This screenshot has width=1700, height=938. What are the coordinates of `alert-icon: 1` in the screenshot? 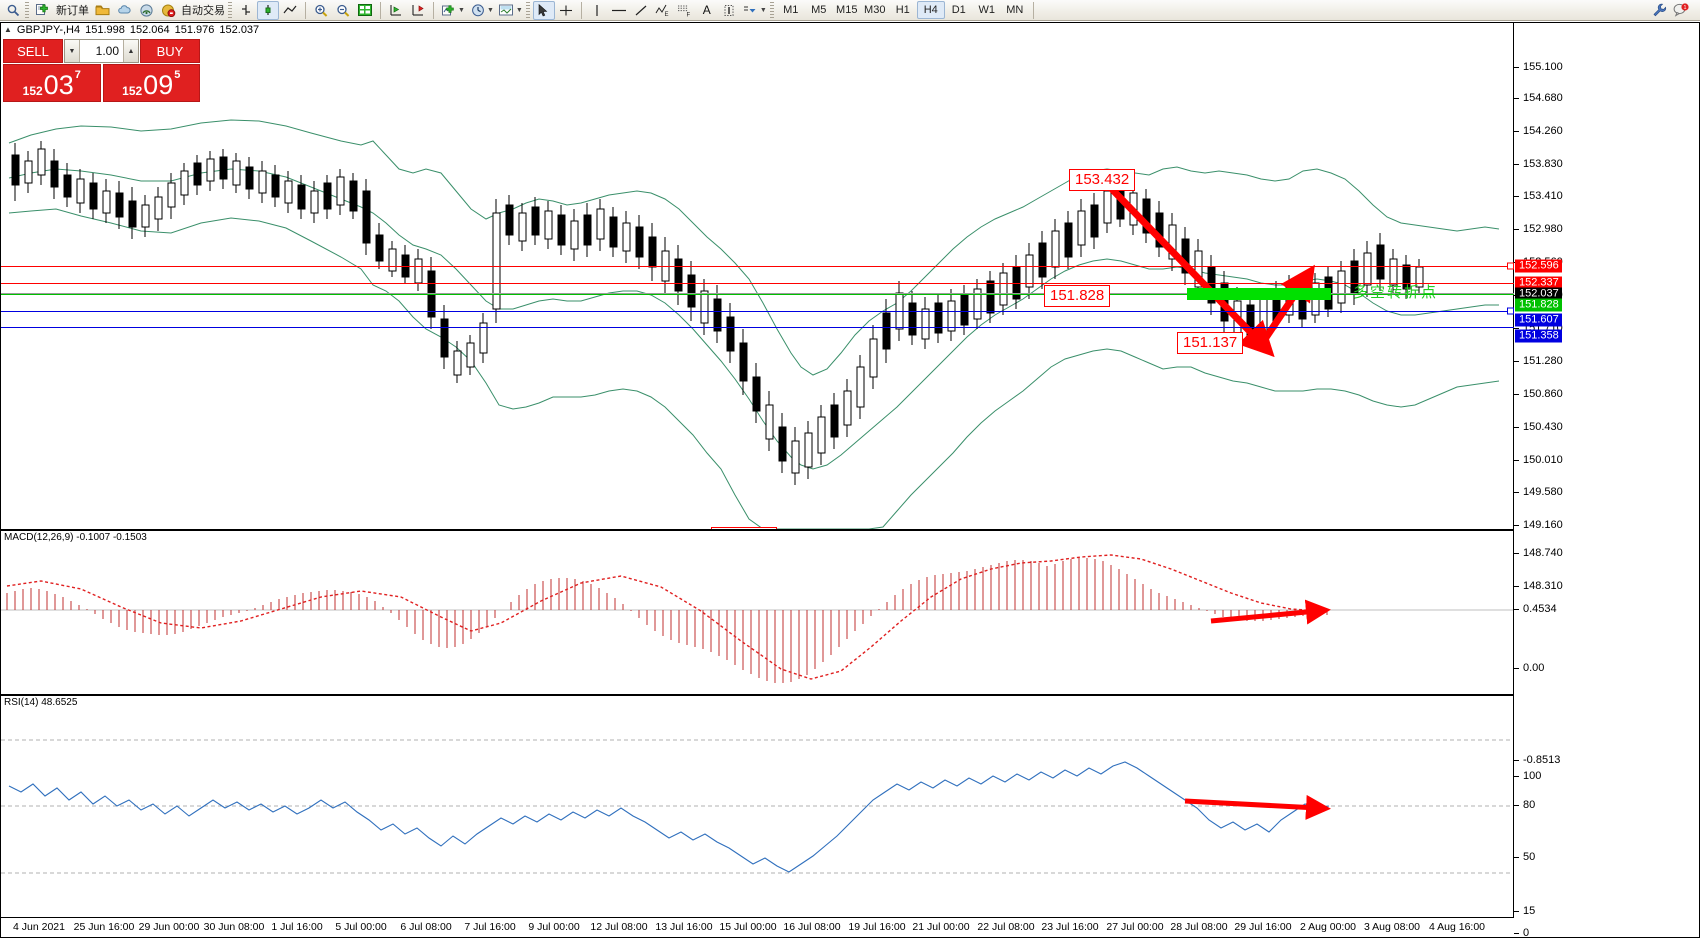 It's located at (1681, 10).